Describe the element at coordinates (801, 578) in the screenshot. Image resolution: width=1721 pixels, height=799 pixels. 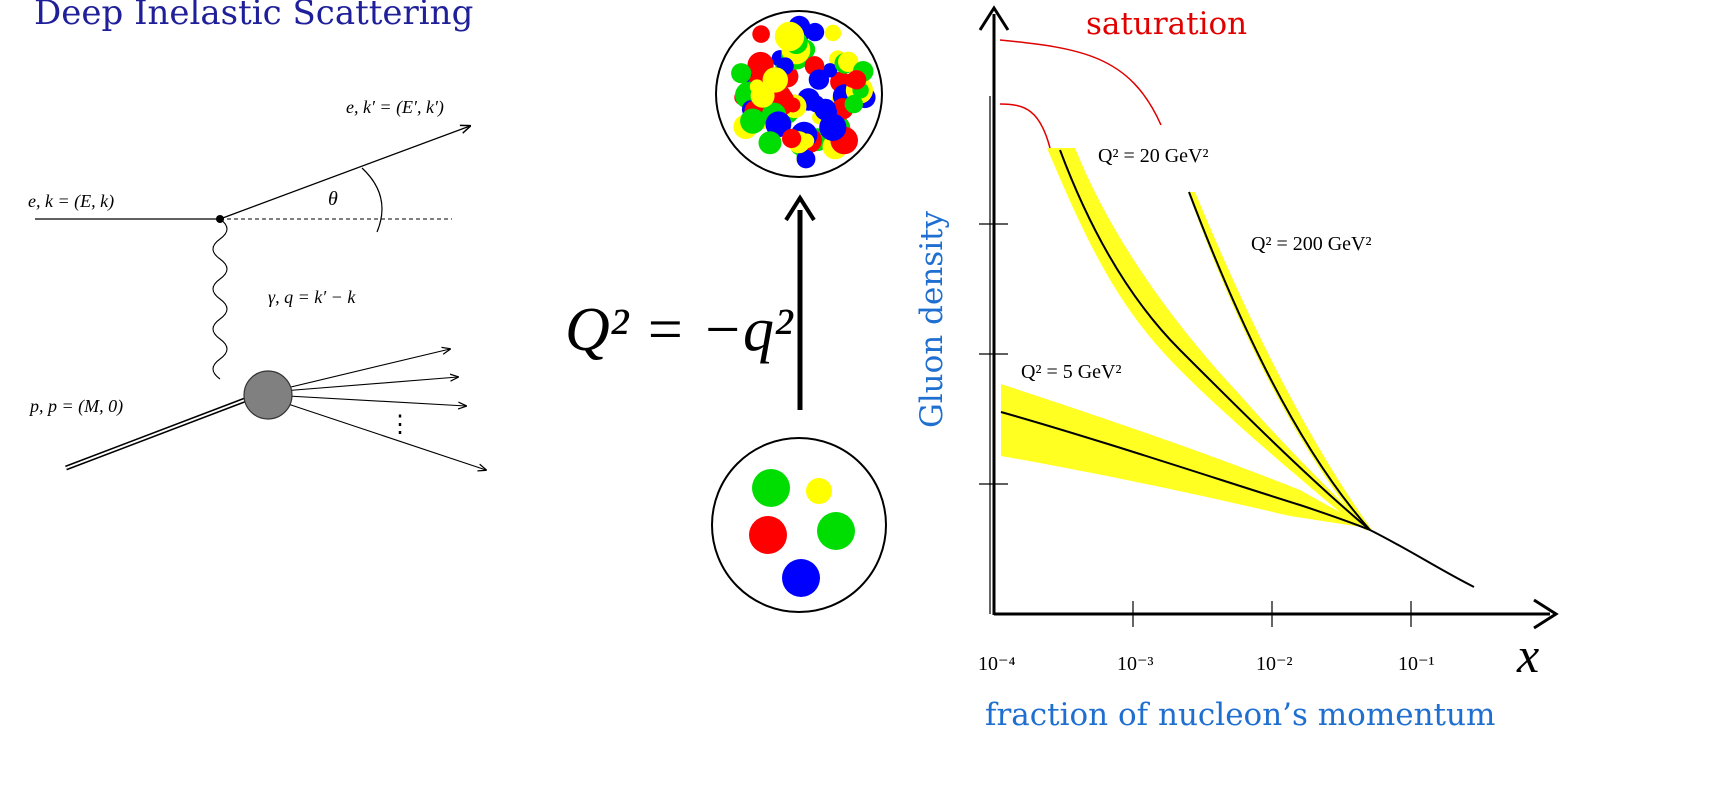
I see `parton-blue` at that location.